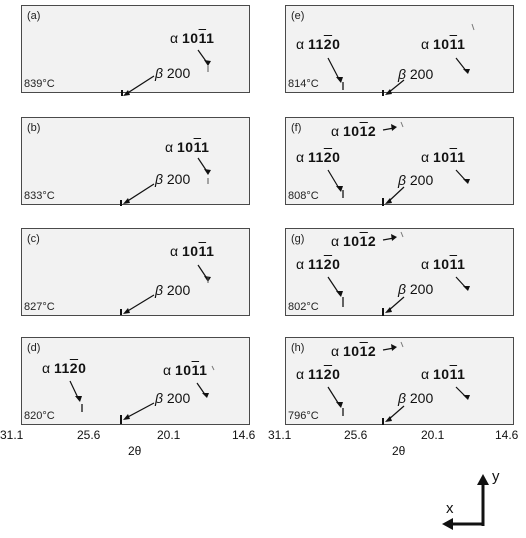  Describe the element at coordinates (473, 500) in the screenshot. I see `coordinate-axes: y x` at that location.